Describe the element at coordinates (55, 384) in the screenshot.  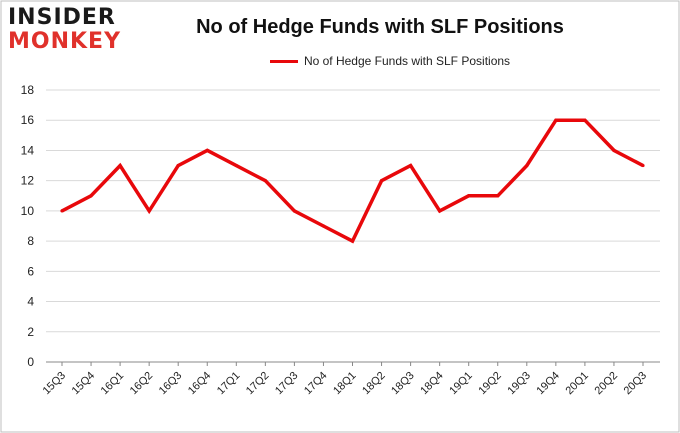
I see `x-tick-label: 15Q3` at that location.